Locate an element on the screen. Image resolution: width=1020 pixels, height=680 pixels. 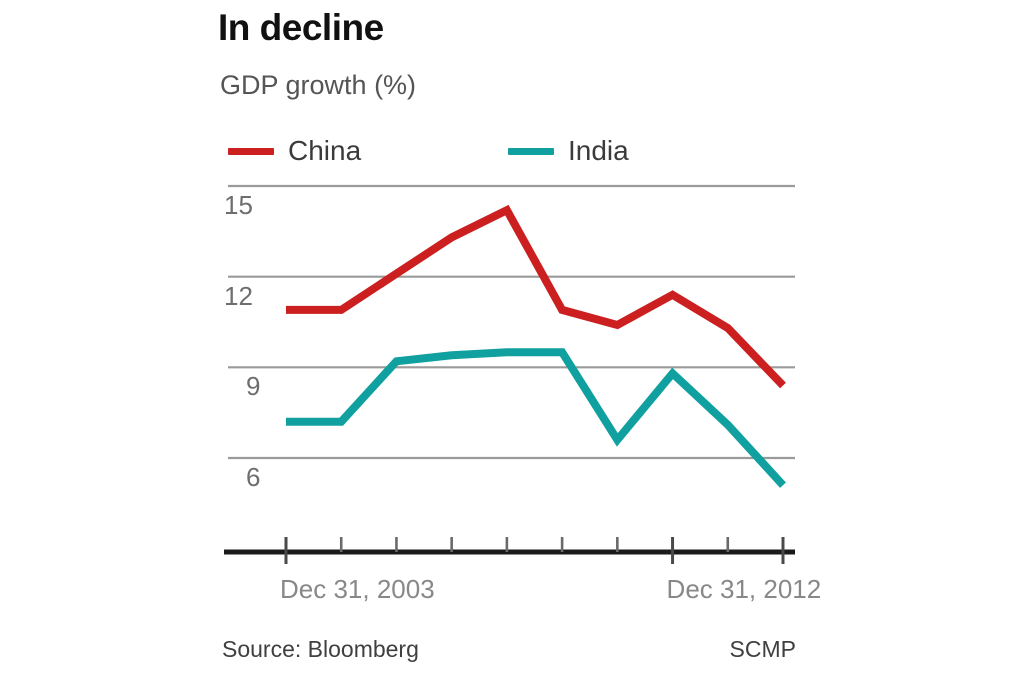
legend-item-india: India is located at coordinates (568, 151).